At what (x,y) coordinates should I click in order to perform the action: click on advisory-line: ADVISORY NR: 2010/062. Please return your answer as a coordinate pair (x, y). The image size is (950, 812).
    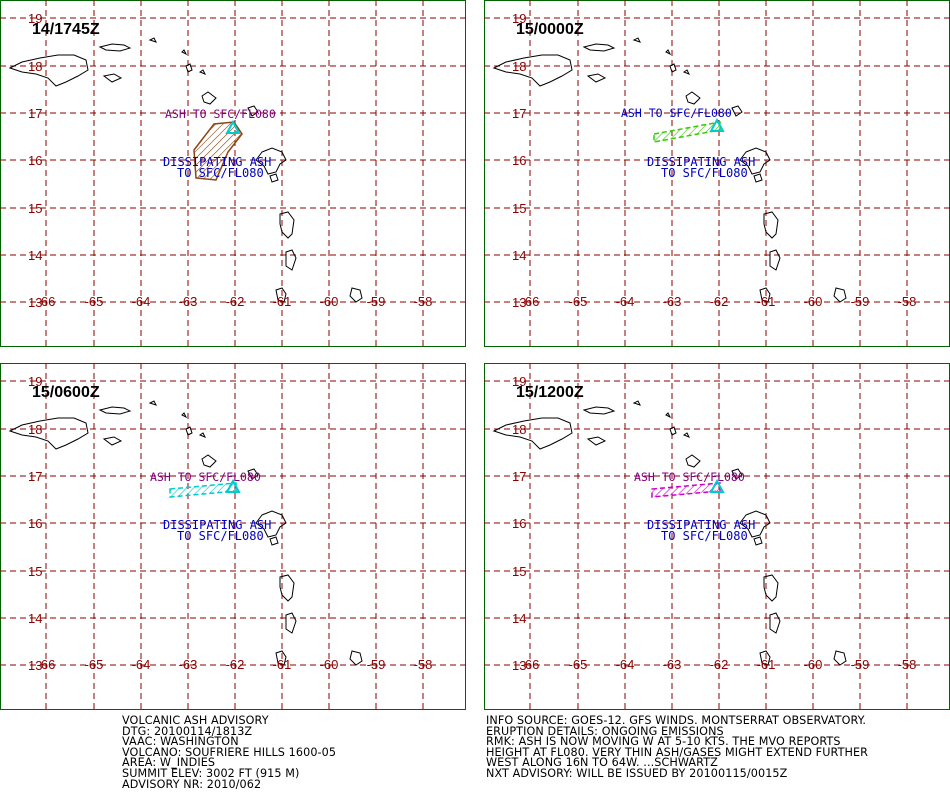
    Looking at the image, I should click on (192, 784).